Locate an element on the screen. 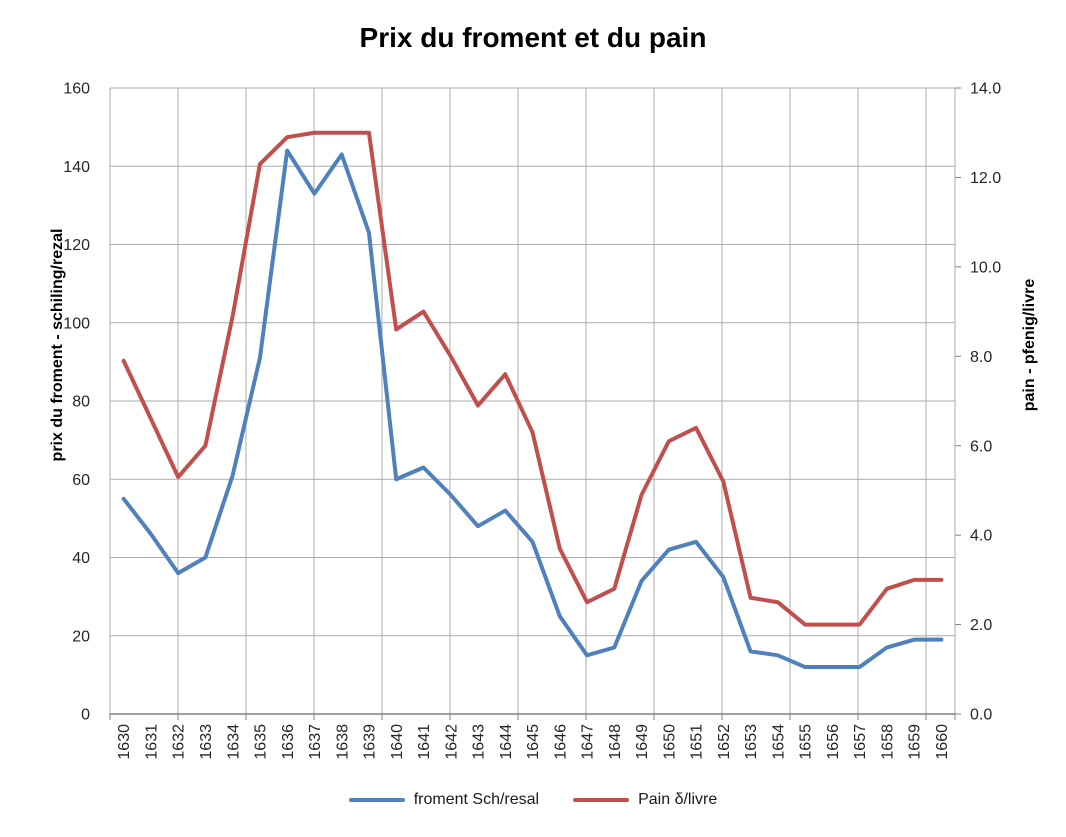  x-axis-label: 1654 is located at coordinates (778, 742).